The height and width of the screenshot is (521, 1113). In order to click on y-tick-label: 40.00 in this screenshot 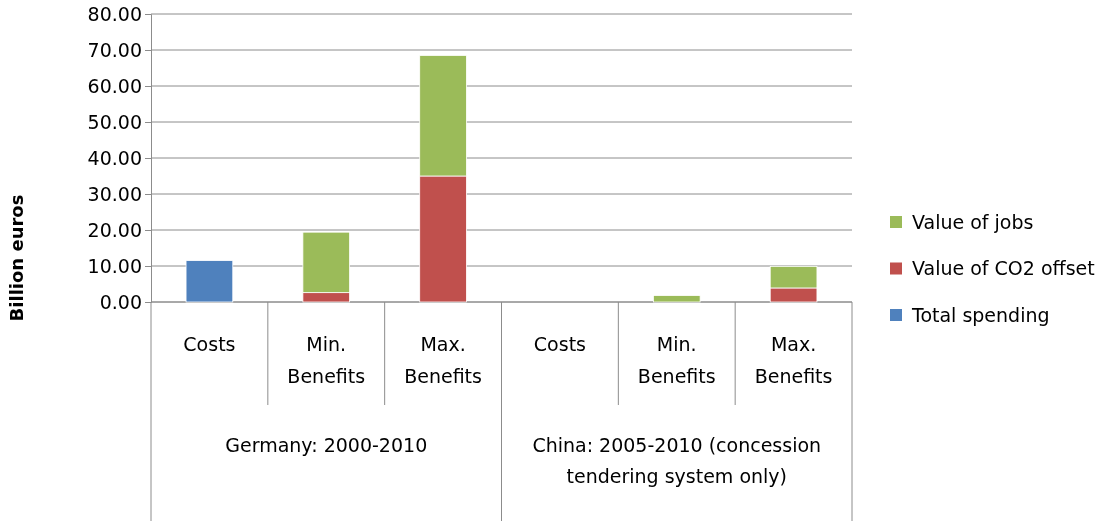, I will do `click(114, 158)`.